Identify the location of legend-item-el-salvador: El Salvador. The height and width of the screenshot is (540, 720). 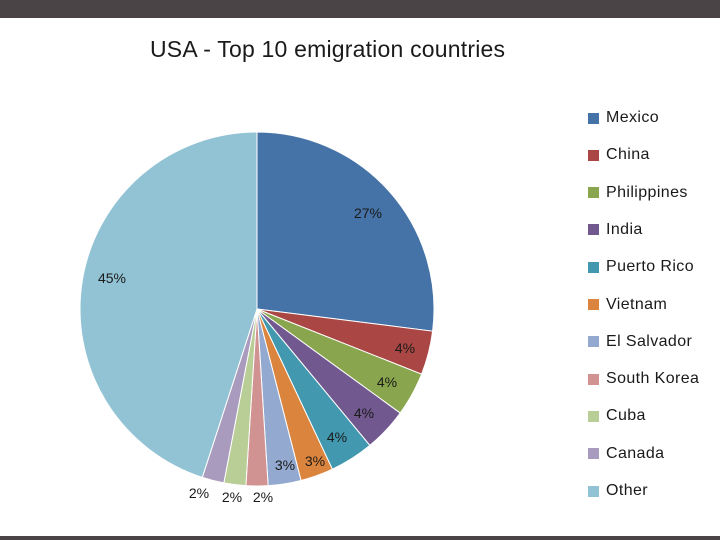
(640, 342).